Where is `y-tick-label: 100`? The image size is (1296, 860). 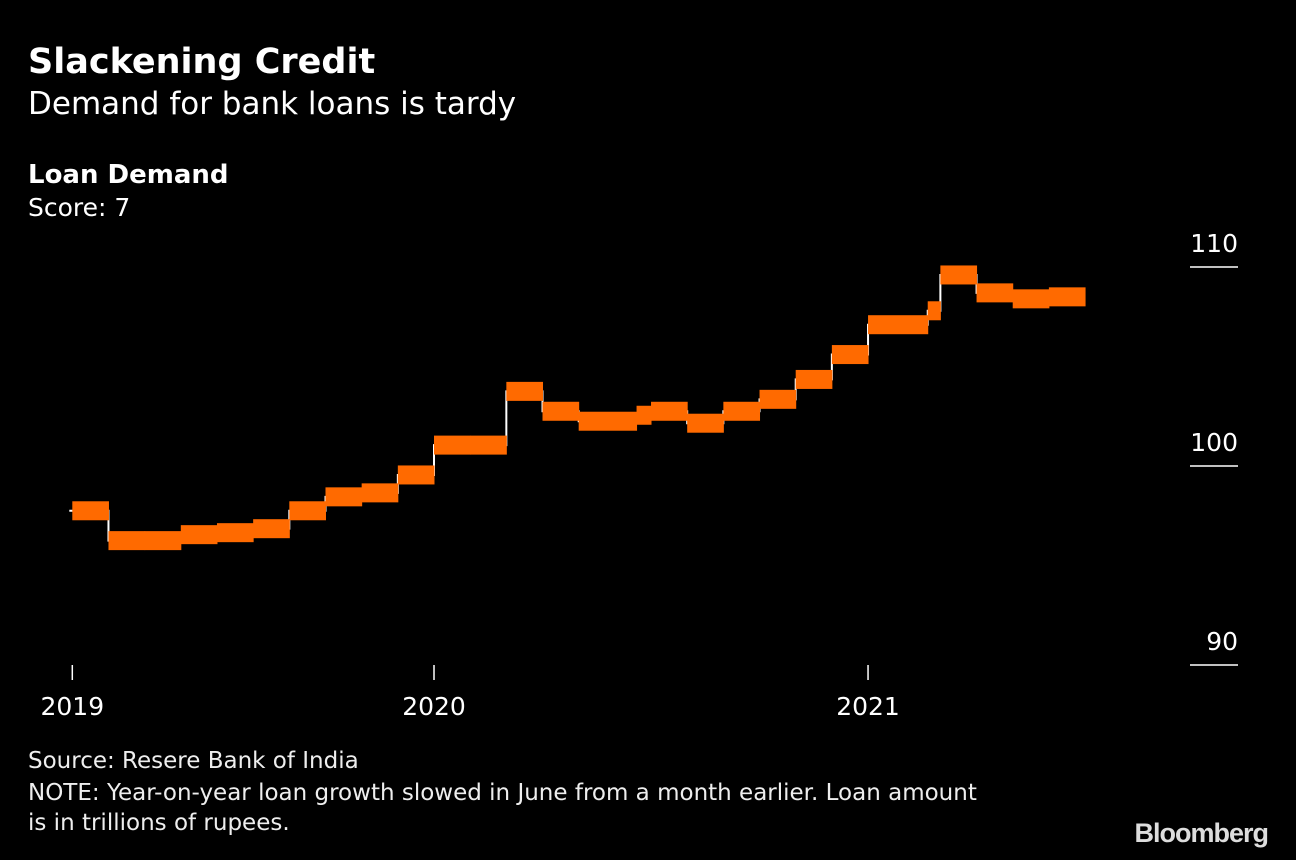 y-tick-label: 100 is located at coordinates (1214, 442).